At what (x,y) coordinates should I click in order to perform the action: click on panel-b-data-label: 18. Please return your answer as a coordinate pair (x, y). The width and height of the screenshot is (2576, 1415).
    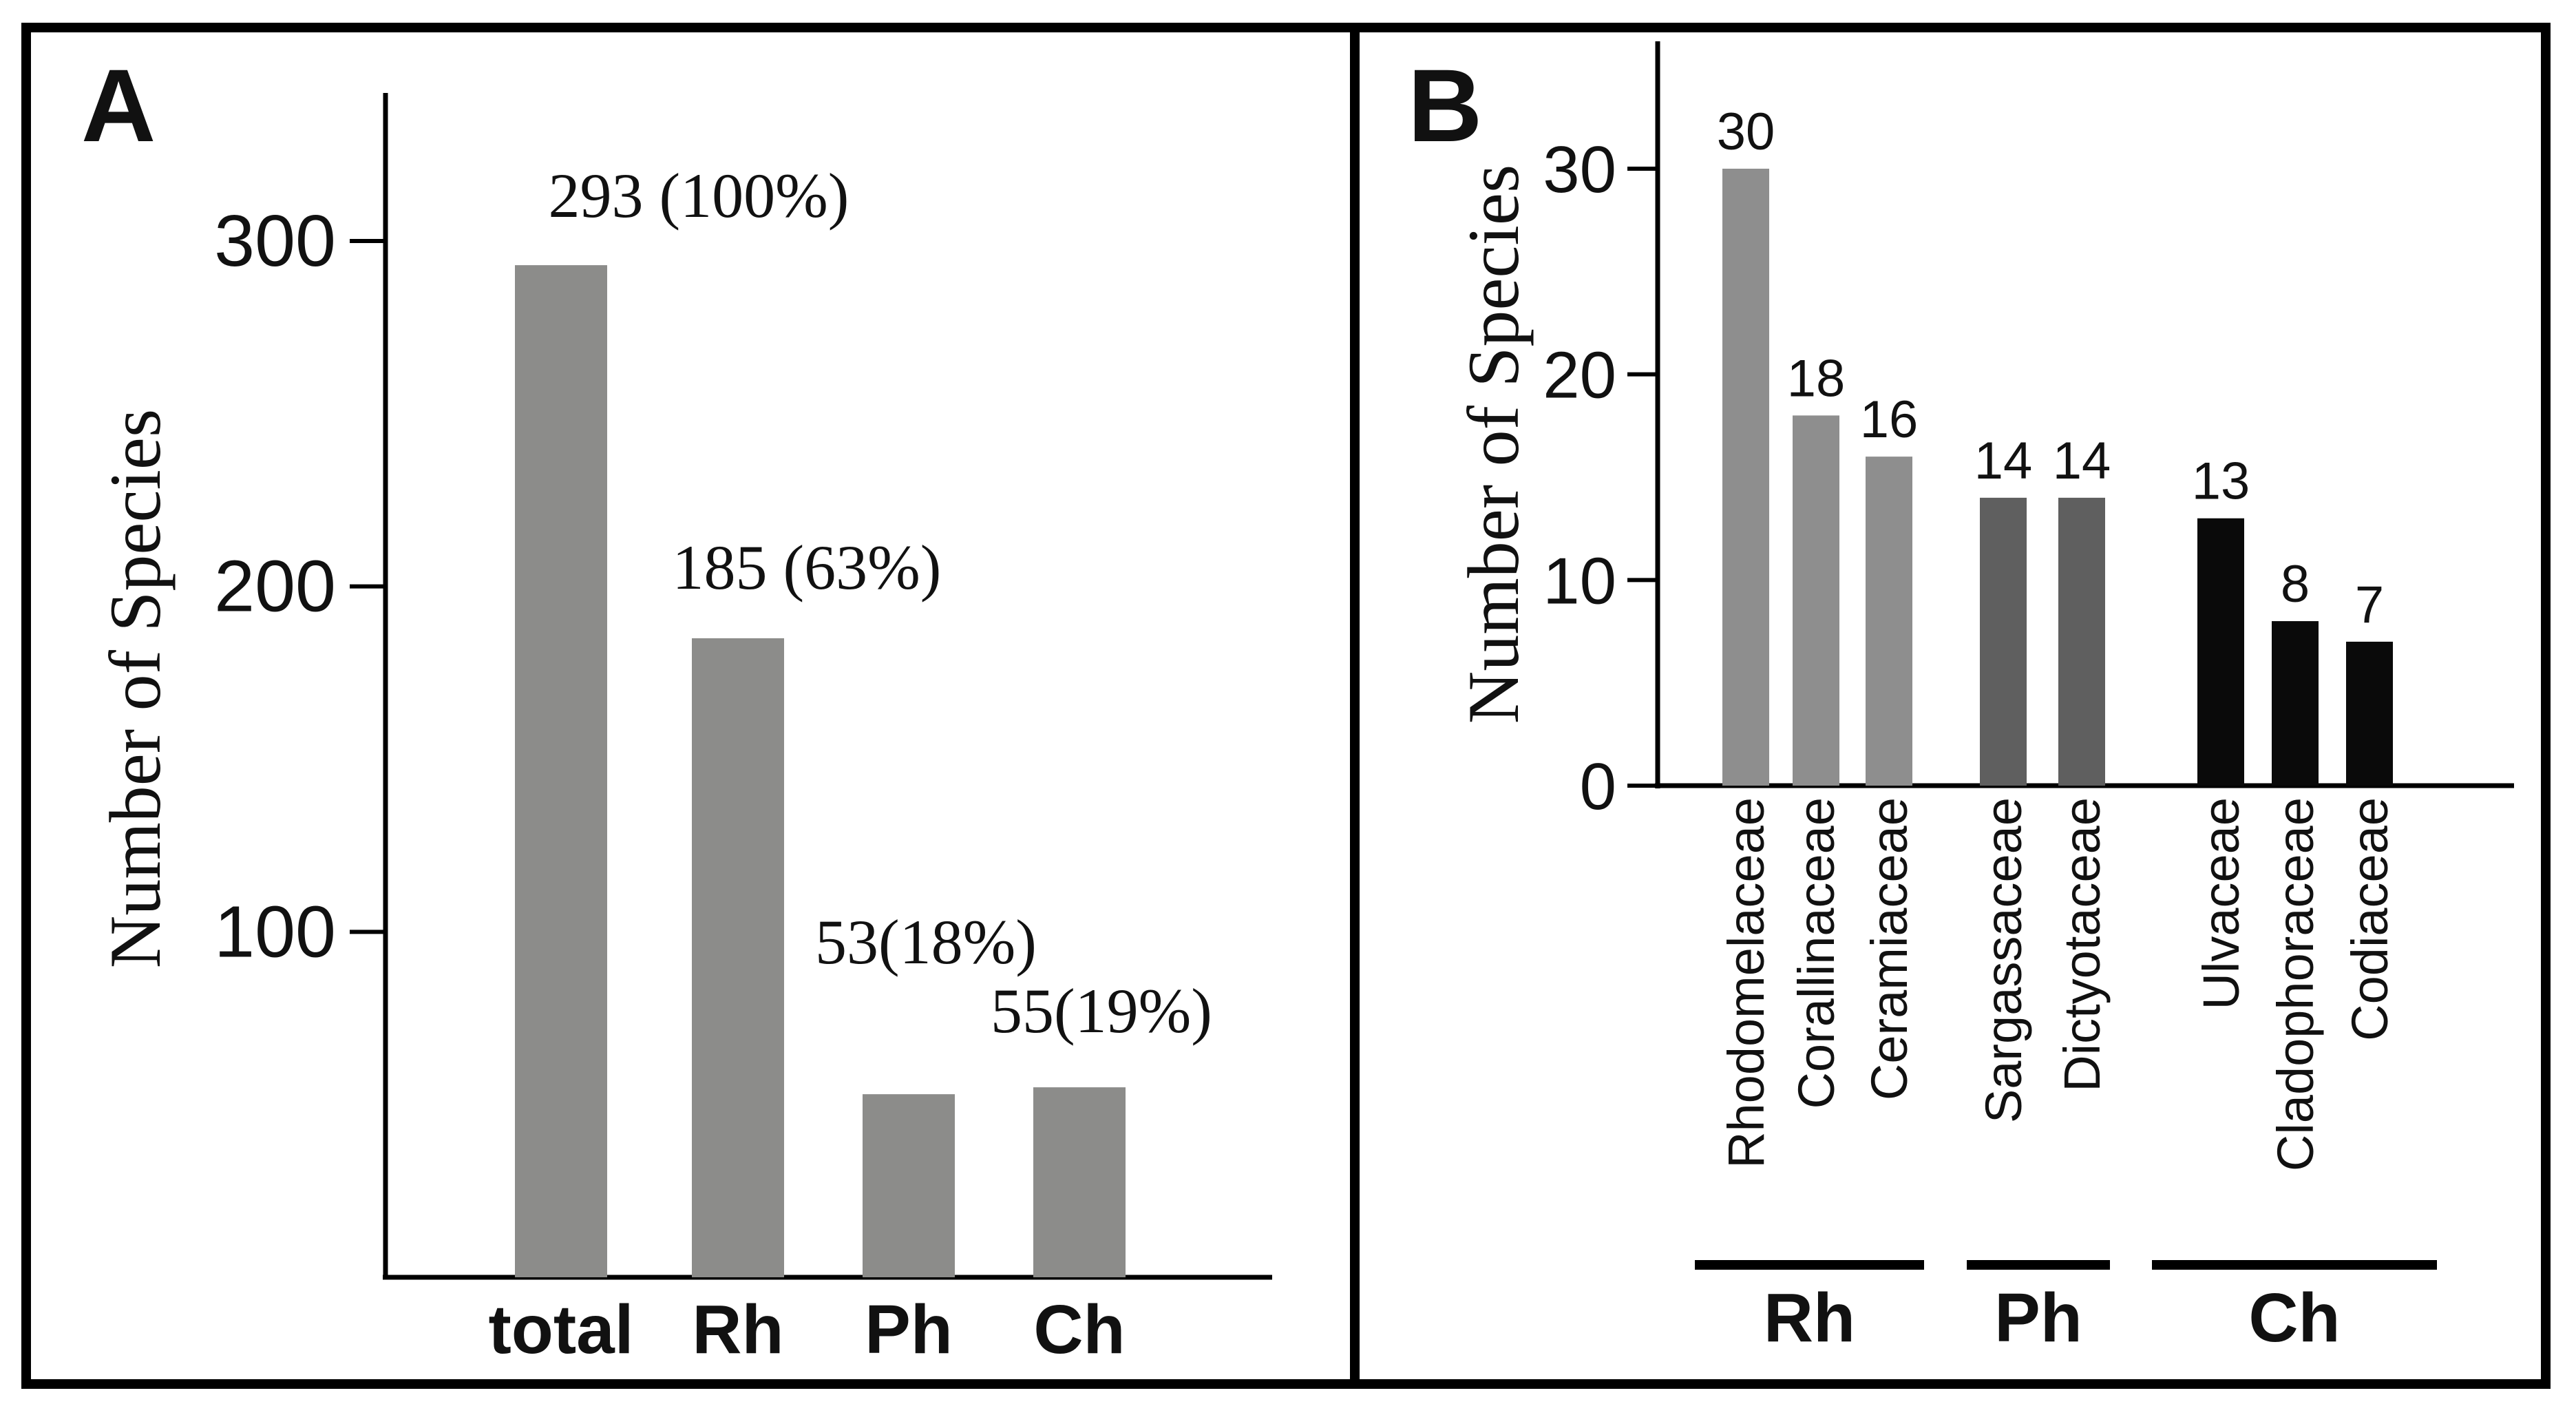
    Looking at the image, I should click on (1817, 379).